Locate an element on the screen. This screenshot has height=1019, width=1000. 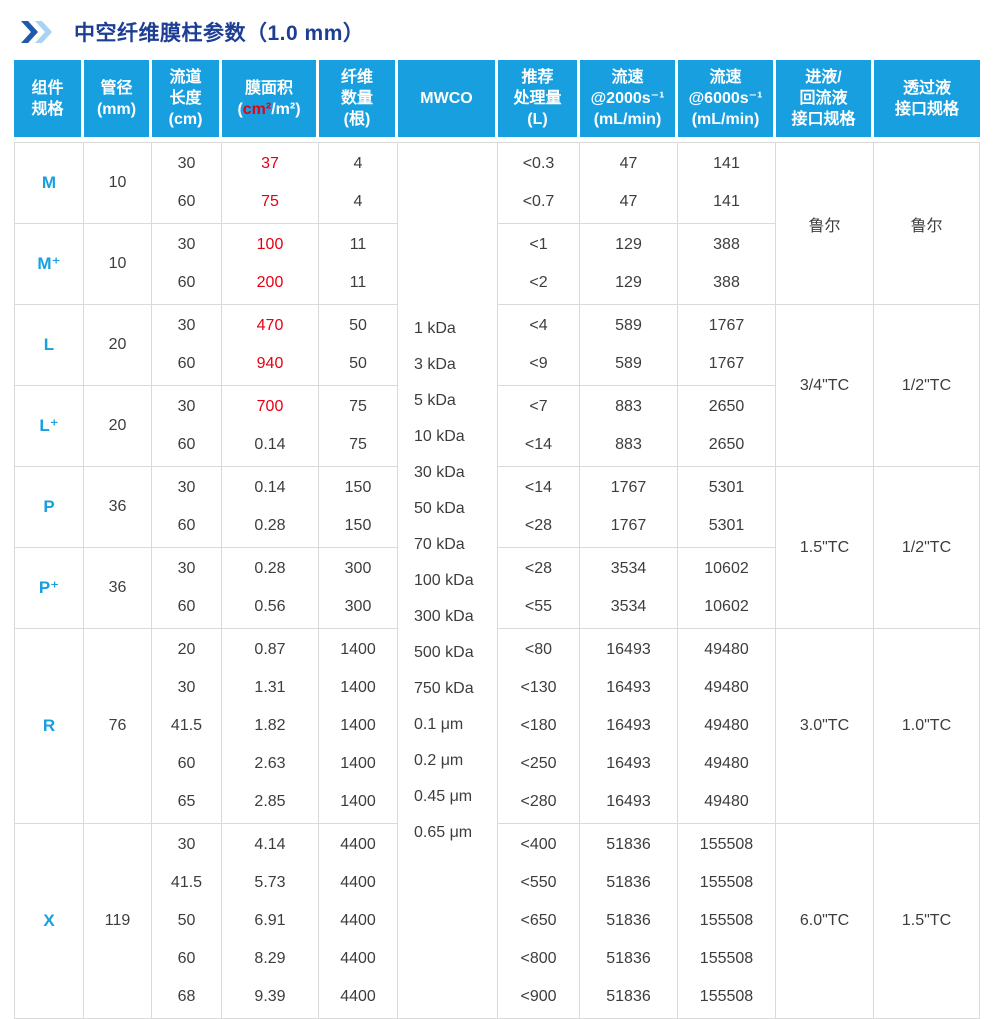
cell-spec-Pplus: P⁺ is located at coordinates (49, 588).